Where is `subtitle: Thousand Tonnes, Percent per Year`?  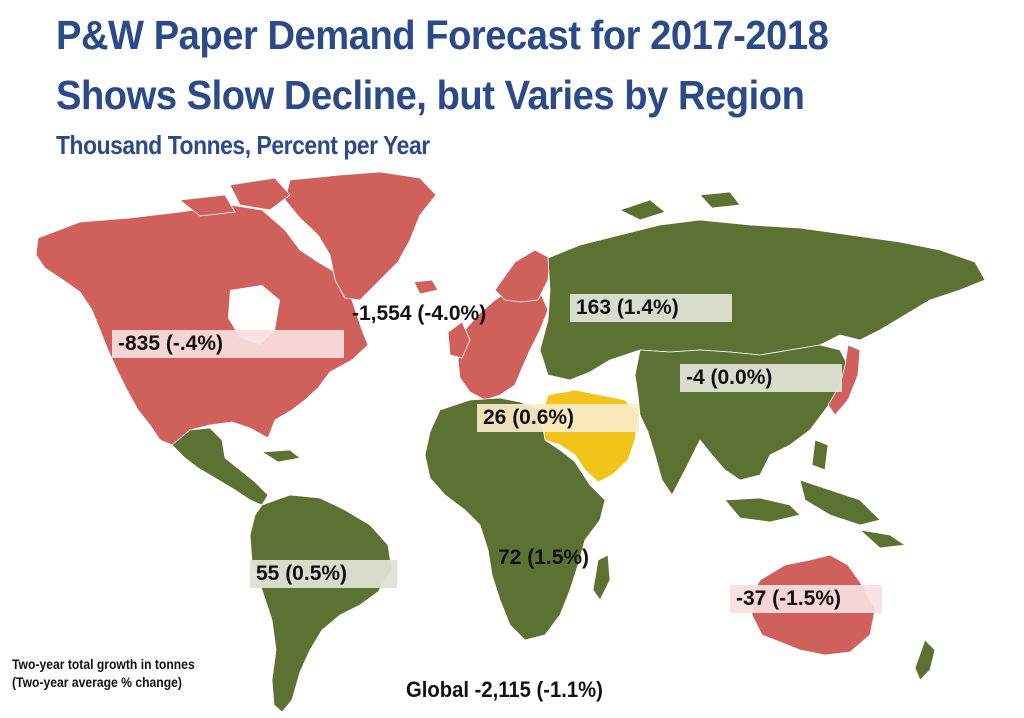 subtitle: Thousand Tonnes, Percent per Year is located at coordinates (243, 145).